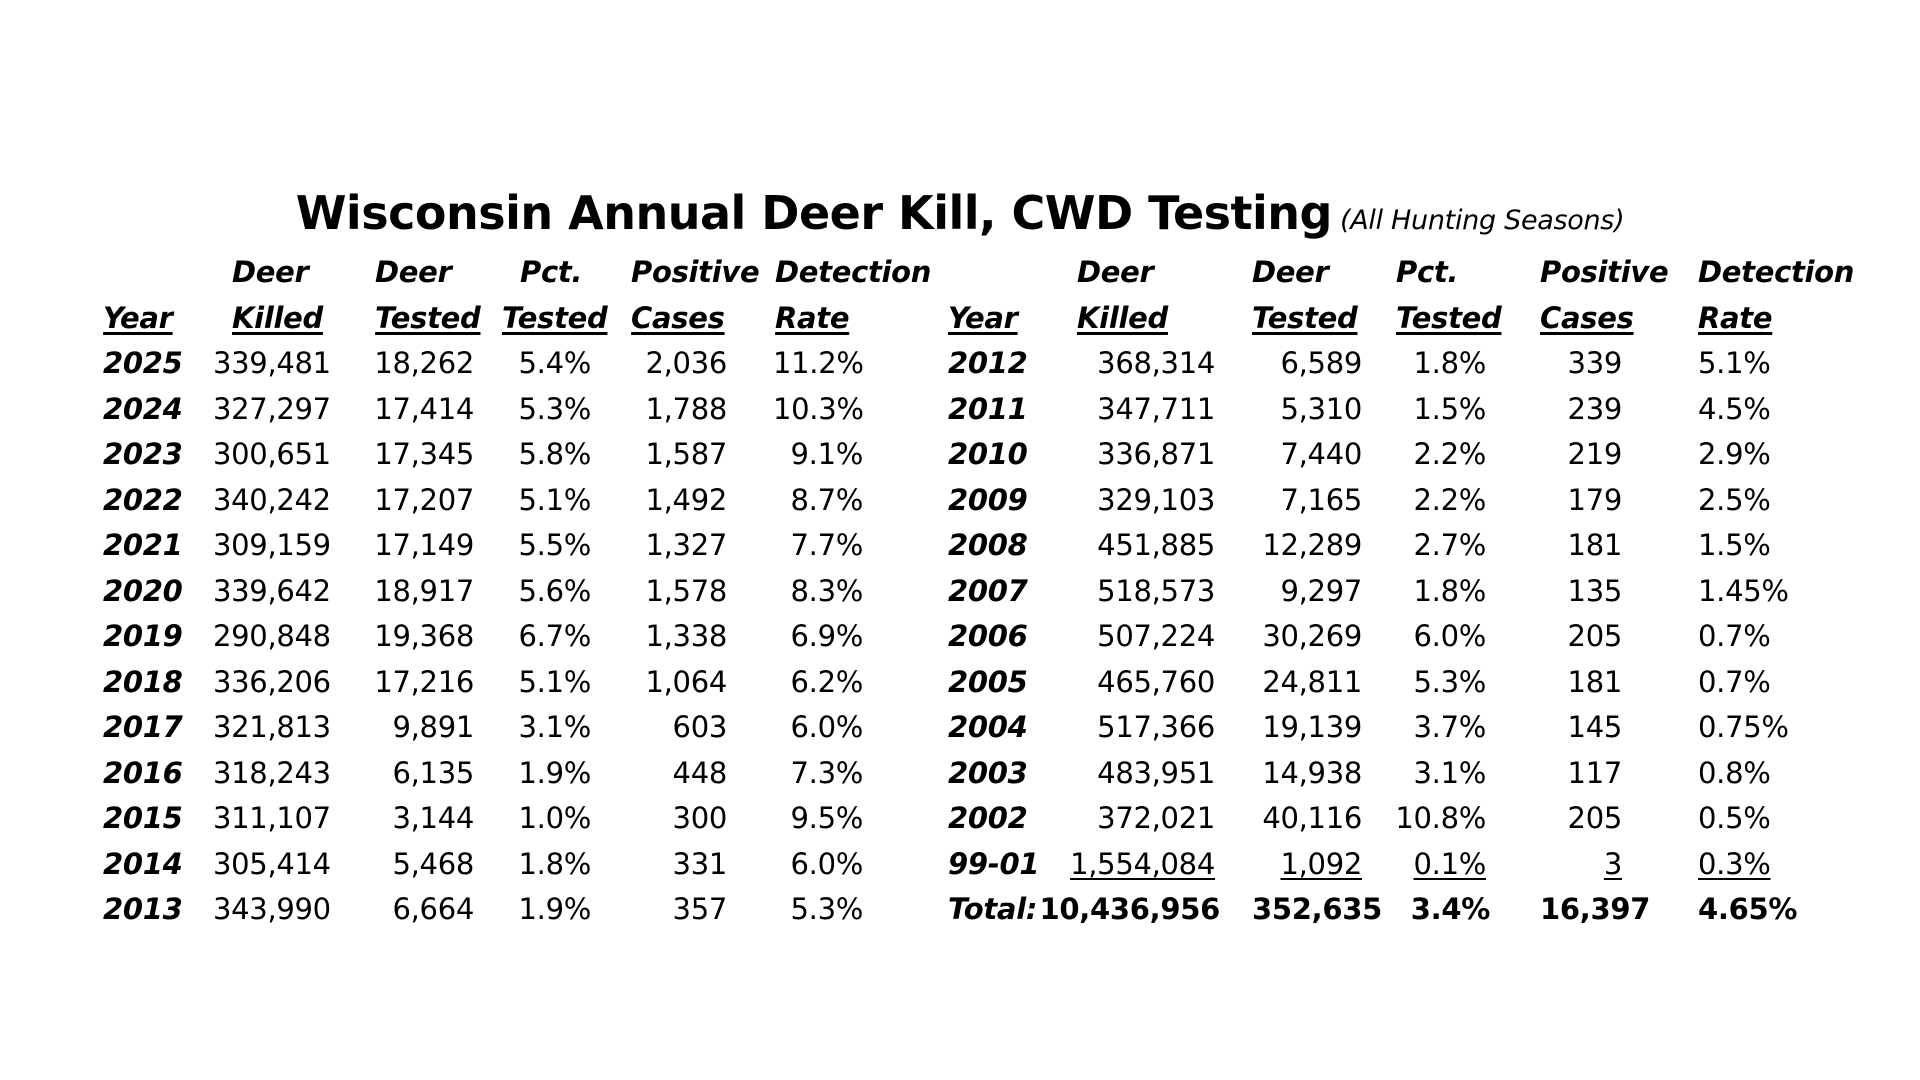  Describe the element at coordinates (1440, 818) in the screenshot. I see `pct-cell: 10.8%` at that location.